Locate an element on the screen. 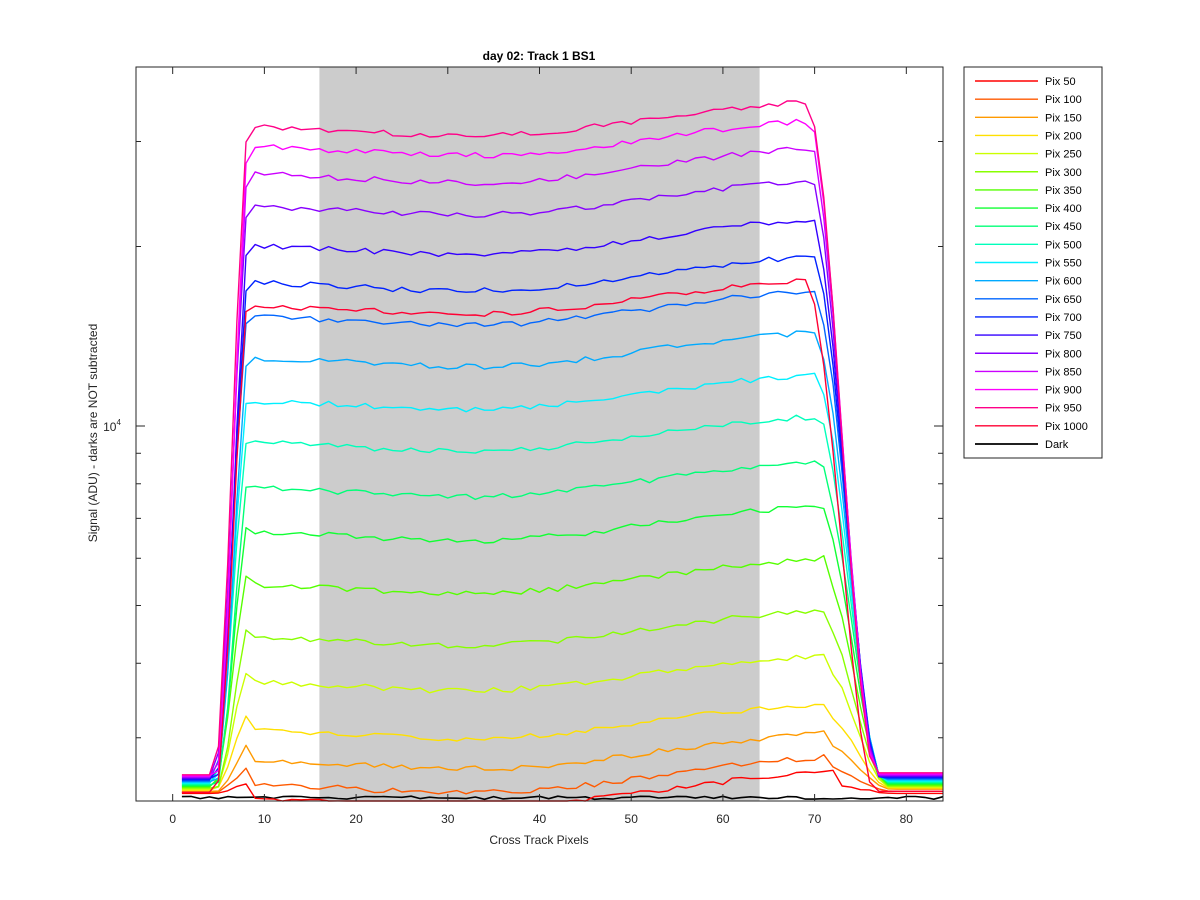 This screenshot has height=900, width=1200. legend-entry: Pix 450 is located at coordinates (1063, 227).